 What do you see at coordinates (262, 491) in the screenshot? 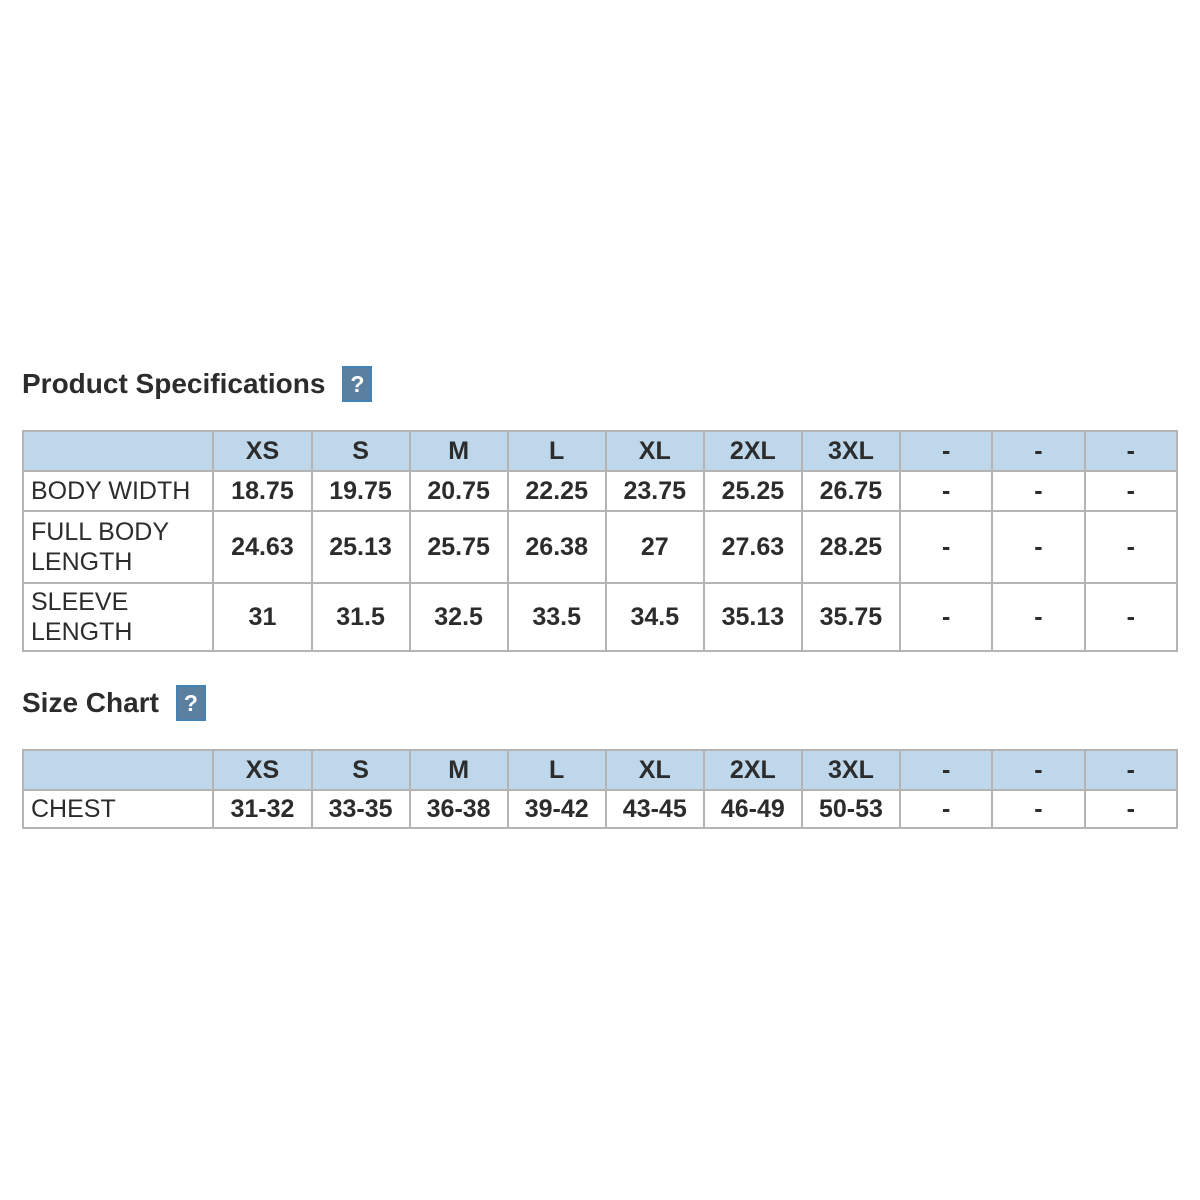
I see `spec-value-cell: 18.75` at bounding box center [262, 491].